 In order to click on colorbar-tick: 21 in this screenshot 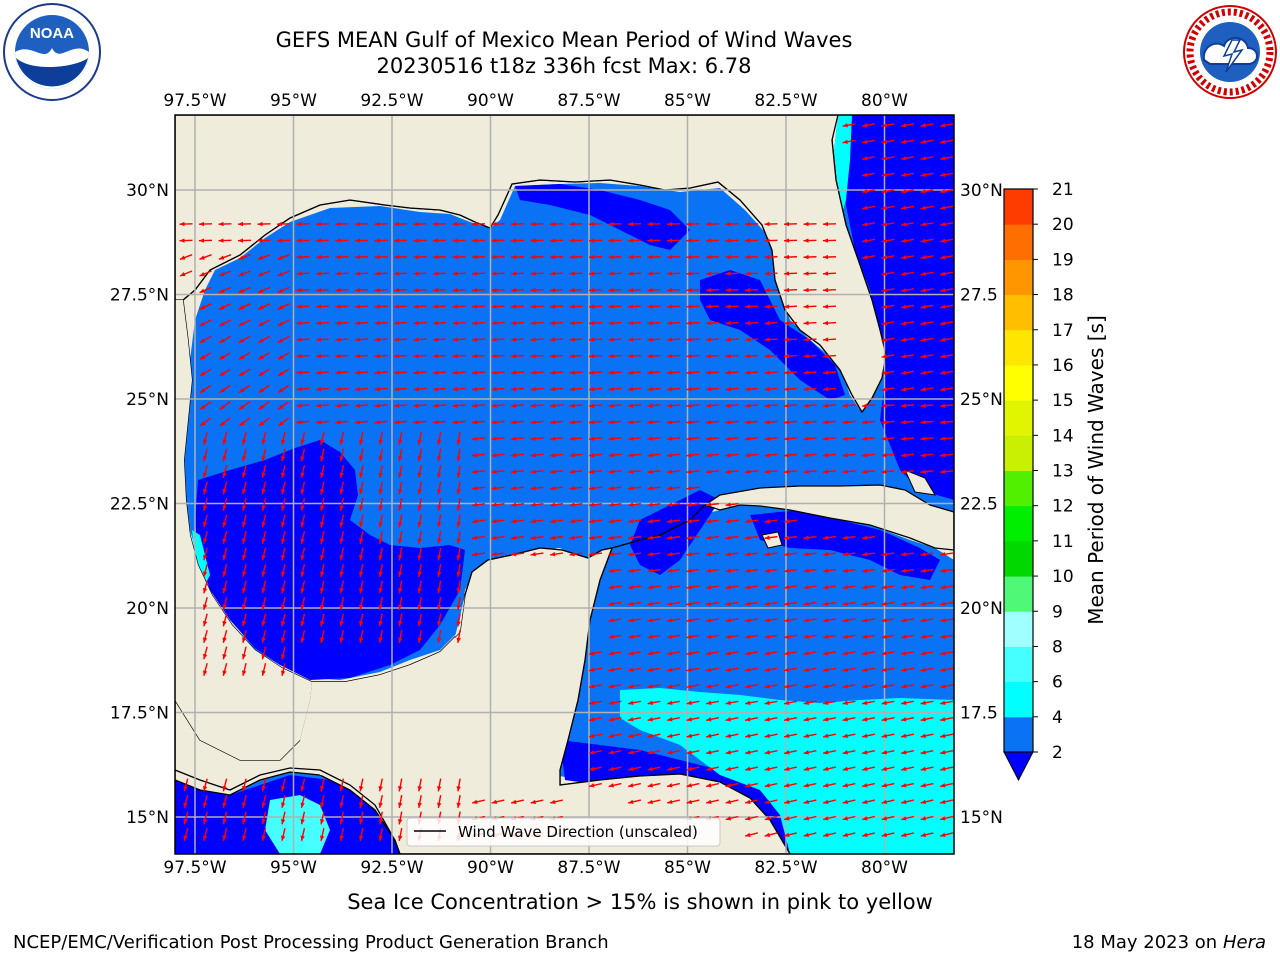, I will do `click(1063, 190)`.